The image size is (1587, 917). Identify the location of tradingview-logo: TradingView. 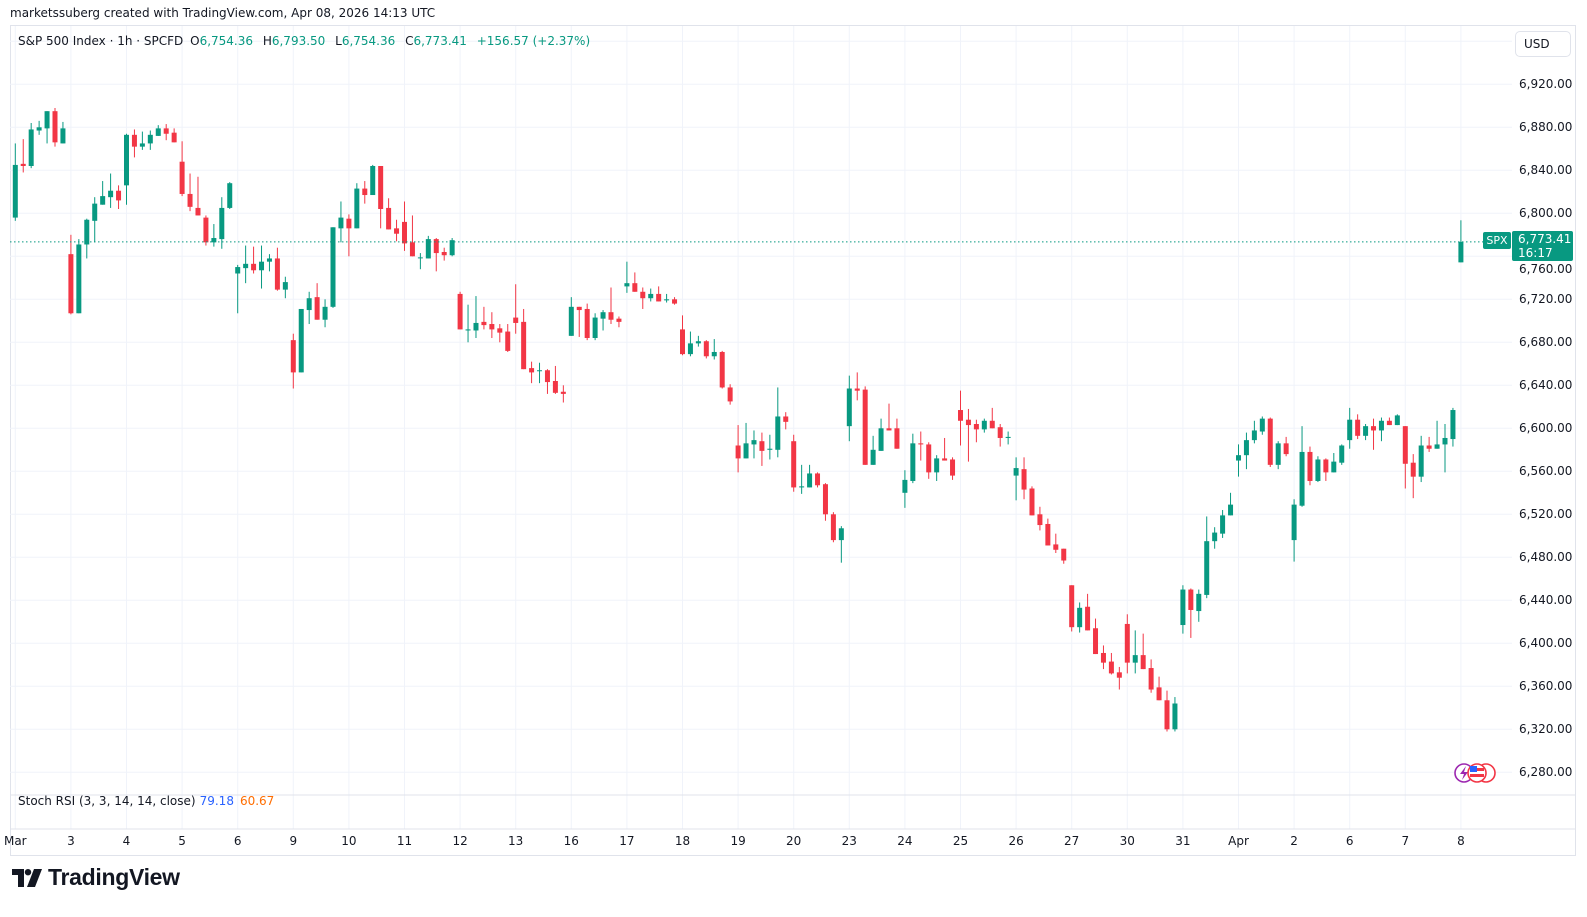
(96, 877).